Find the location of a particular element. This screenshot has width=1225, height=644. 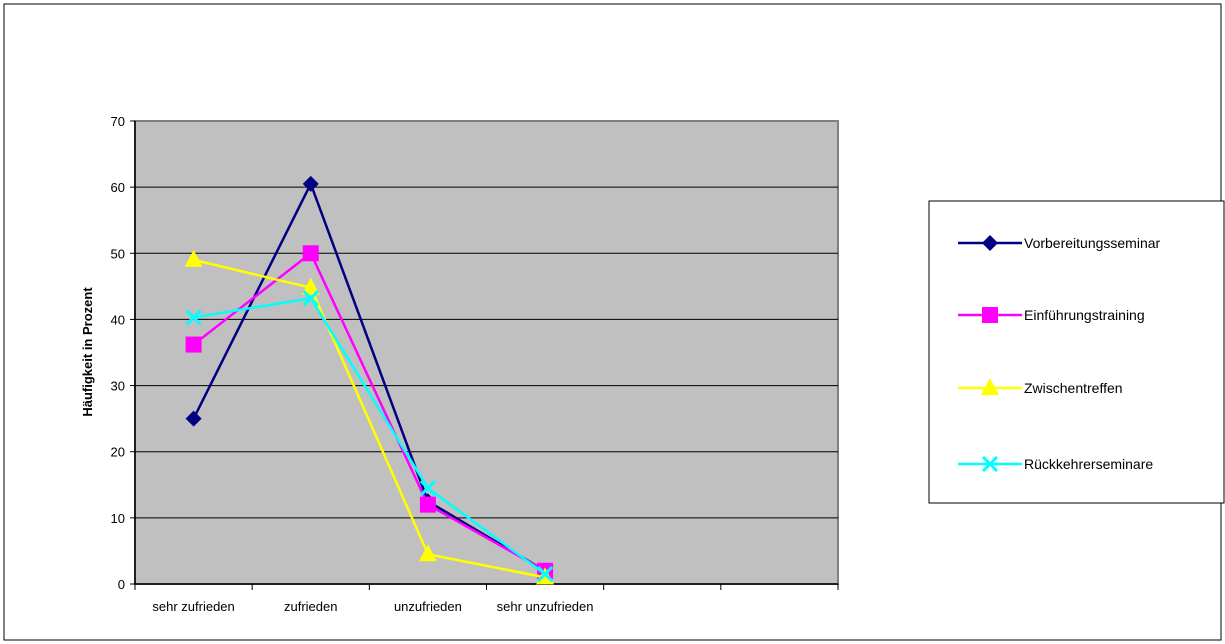

legend-label: Zwischentreffen is located at coordinates (1073, 388).